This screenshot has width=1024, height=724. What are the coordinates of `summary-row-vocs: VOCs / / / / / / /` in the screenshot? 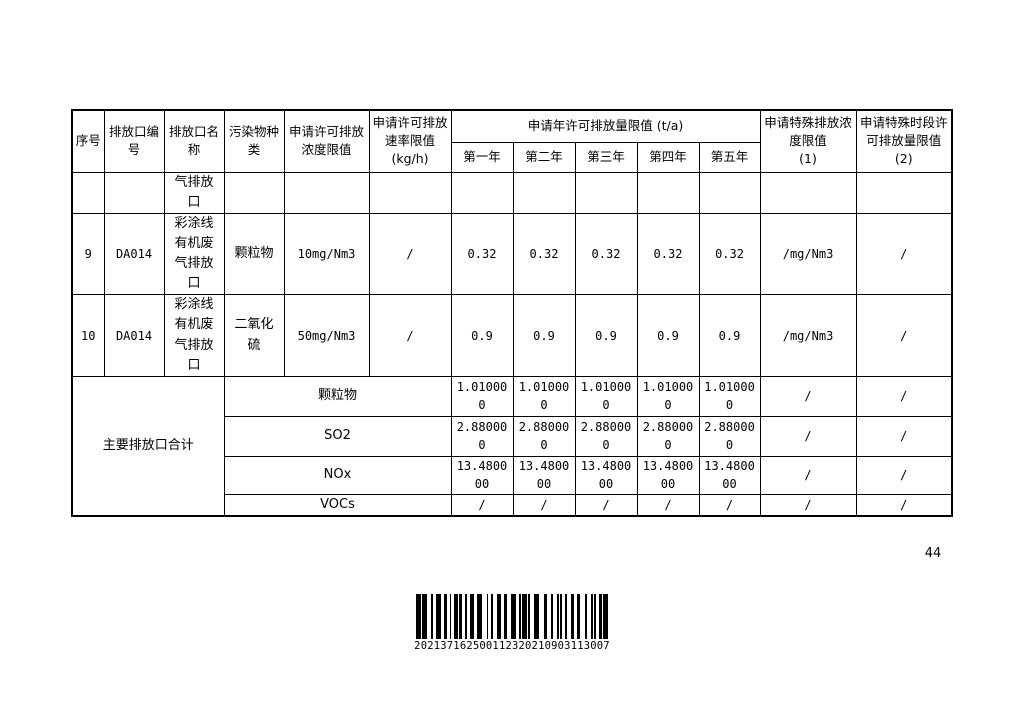 It's located at (512, 505).